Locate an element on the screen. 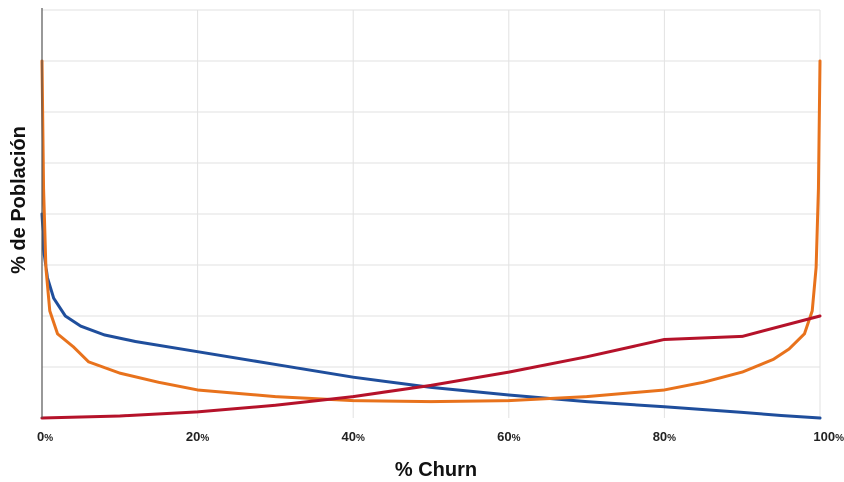 The height and width of the screenshot is (482, 844). x-tick-label: 80% is located at coordinates (664, 436).